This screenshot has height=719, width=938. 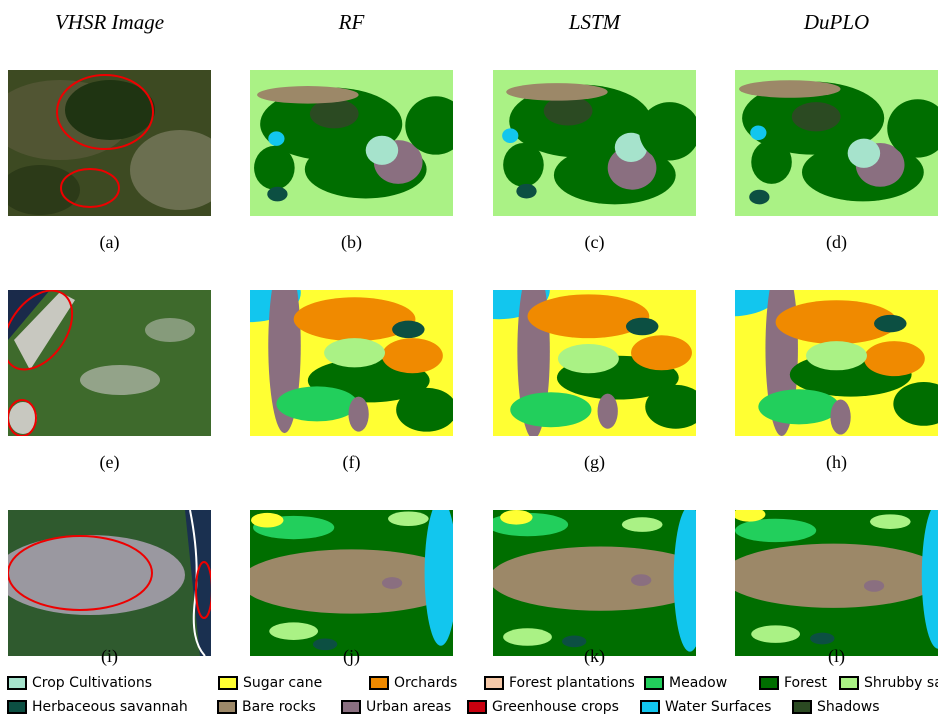 I want to click on panel-caption: (c), so click(x=595, y=242).